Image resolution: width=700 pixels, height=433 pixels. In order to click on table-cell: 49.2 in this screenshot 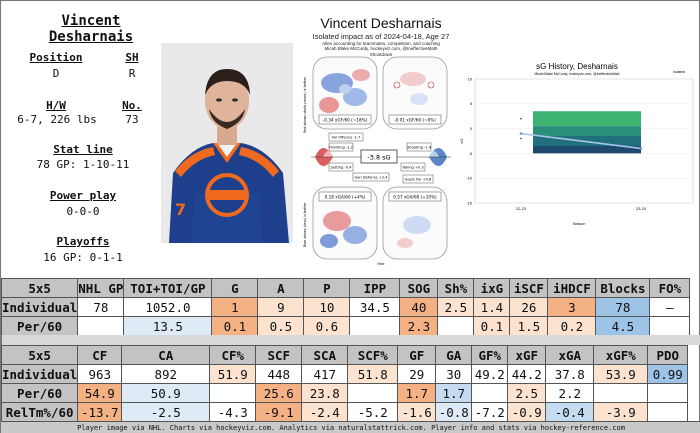, I will do `click(490, 374)`.